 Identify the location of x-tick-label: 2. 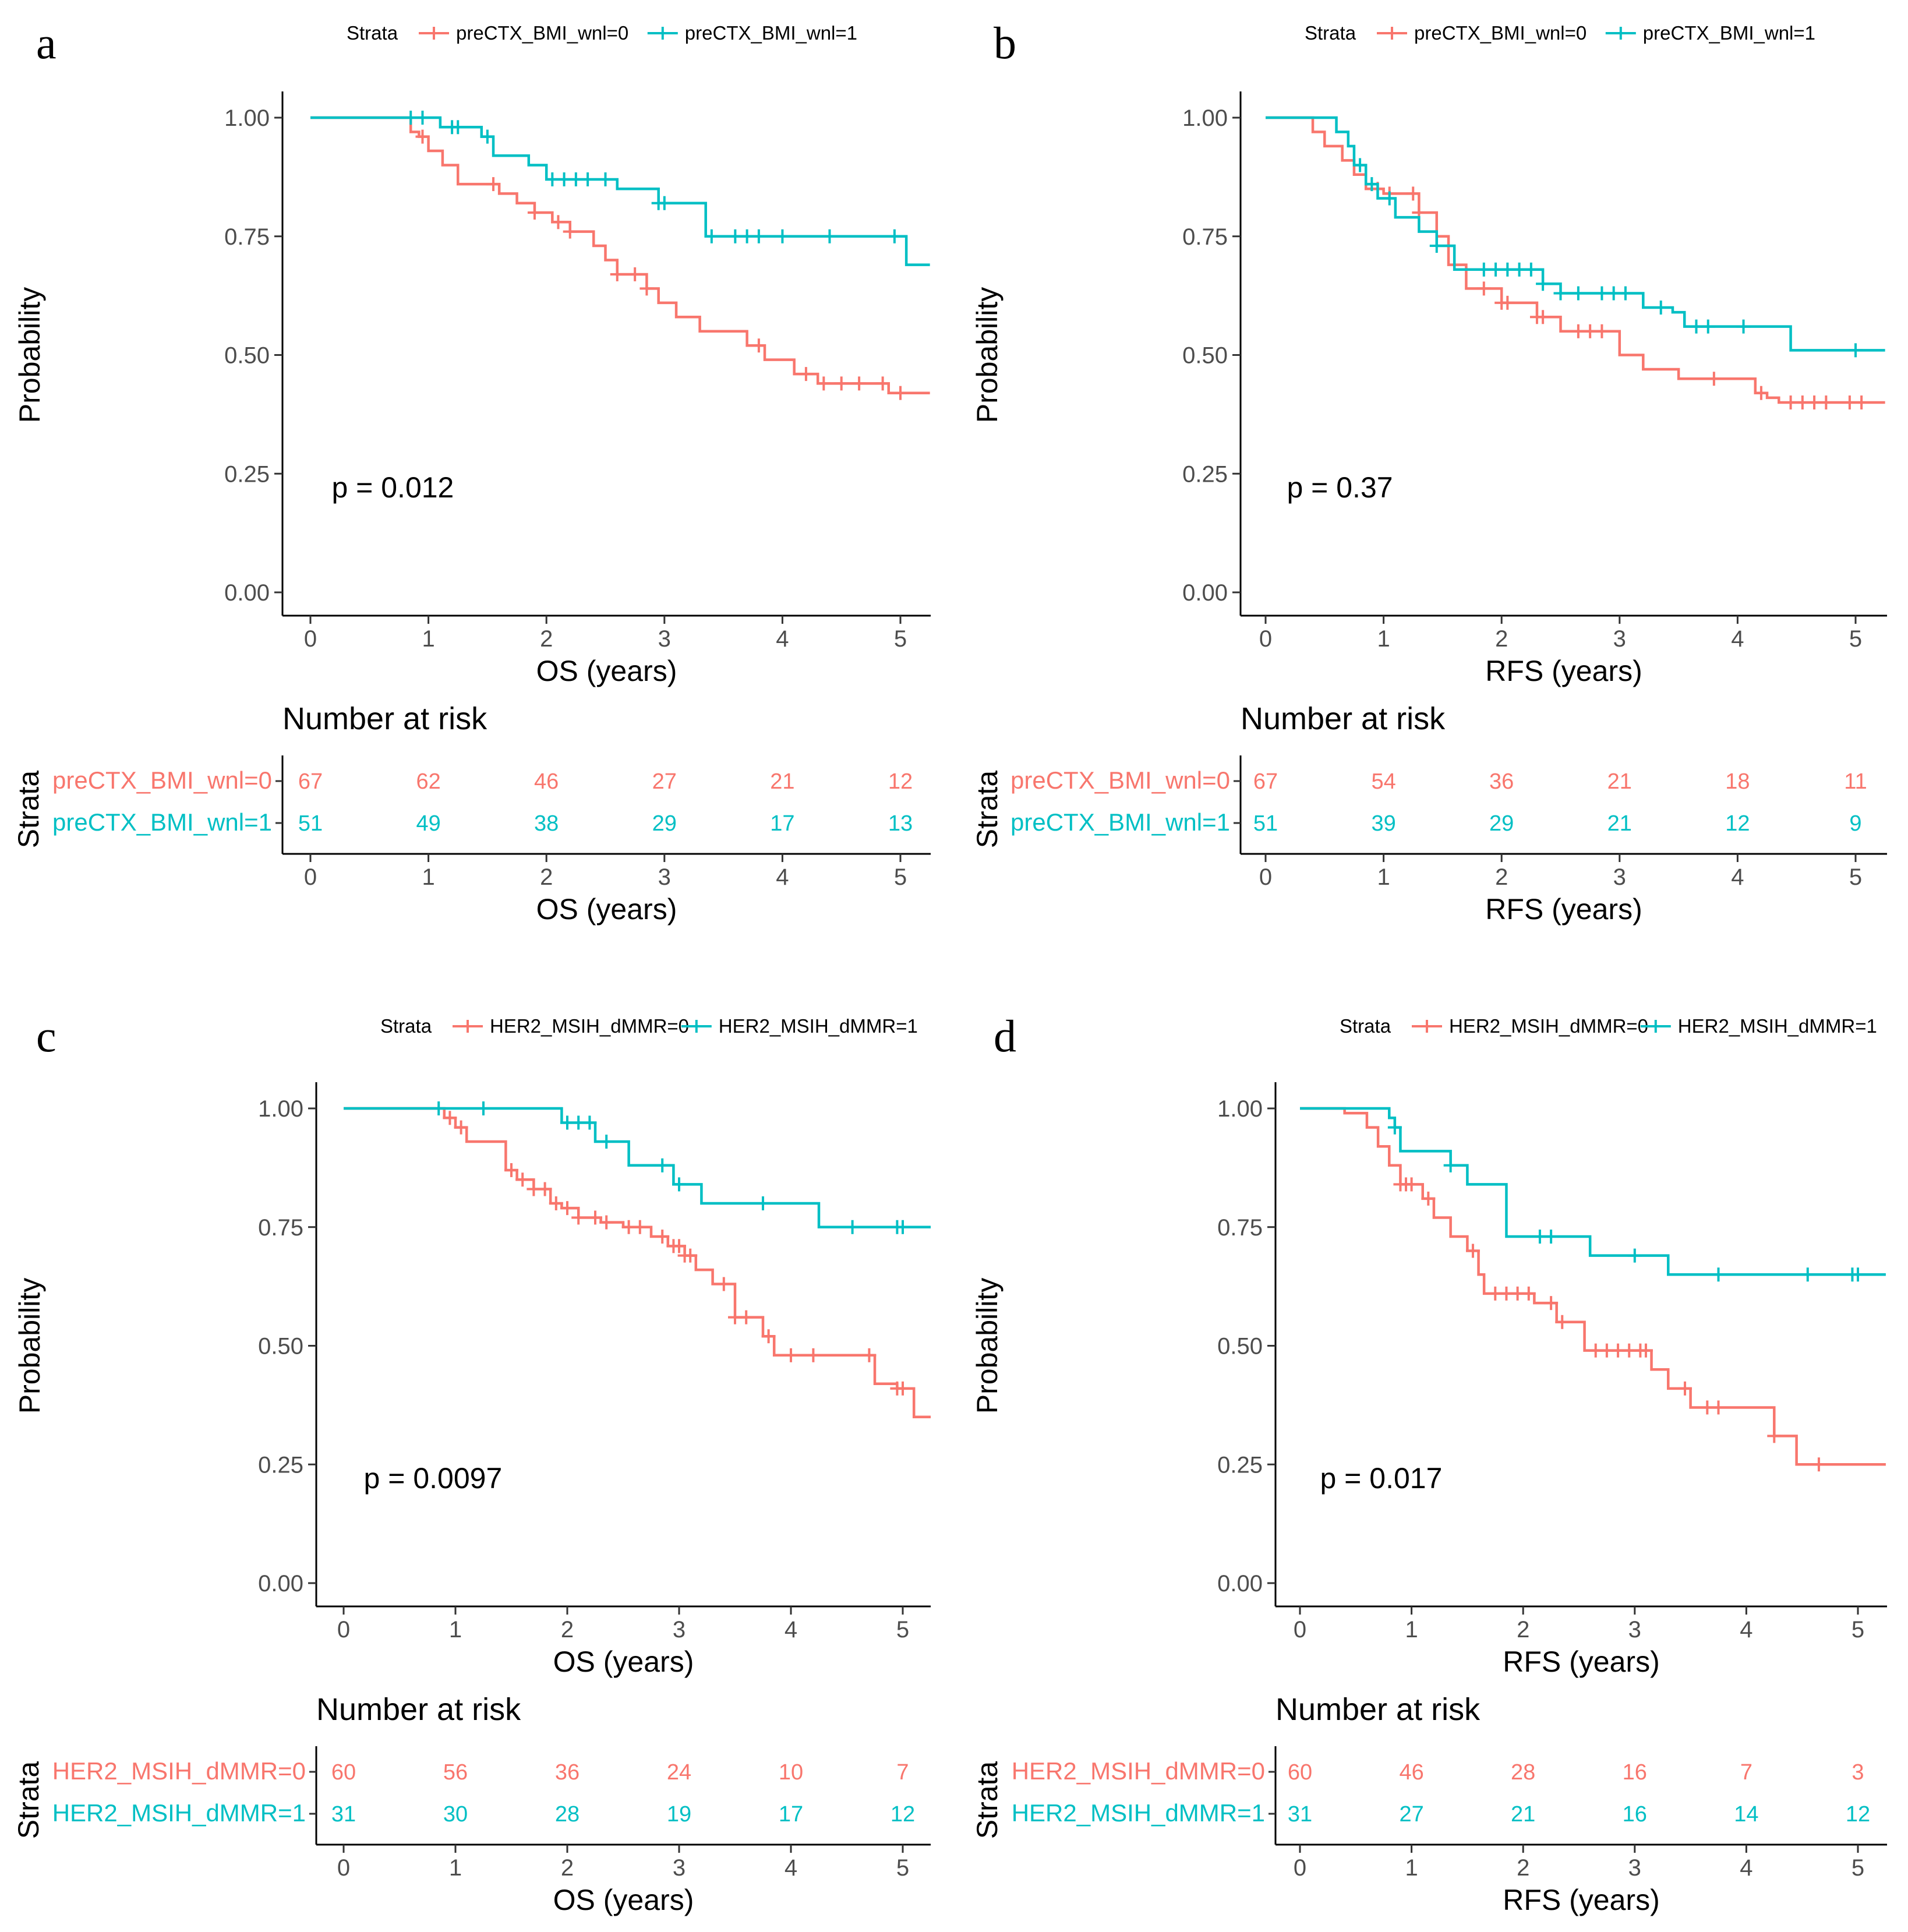
(1502, 639).